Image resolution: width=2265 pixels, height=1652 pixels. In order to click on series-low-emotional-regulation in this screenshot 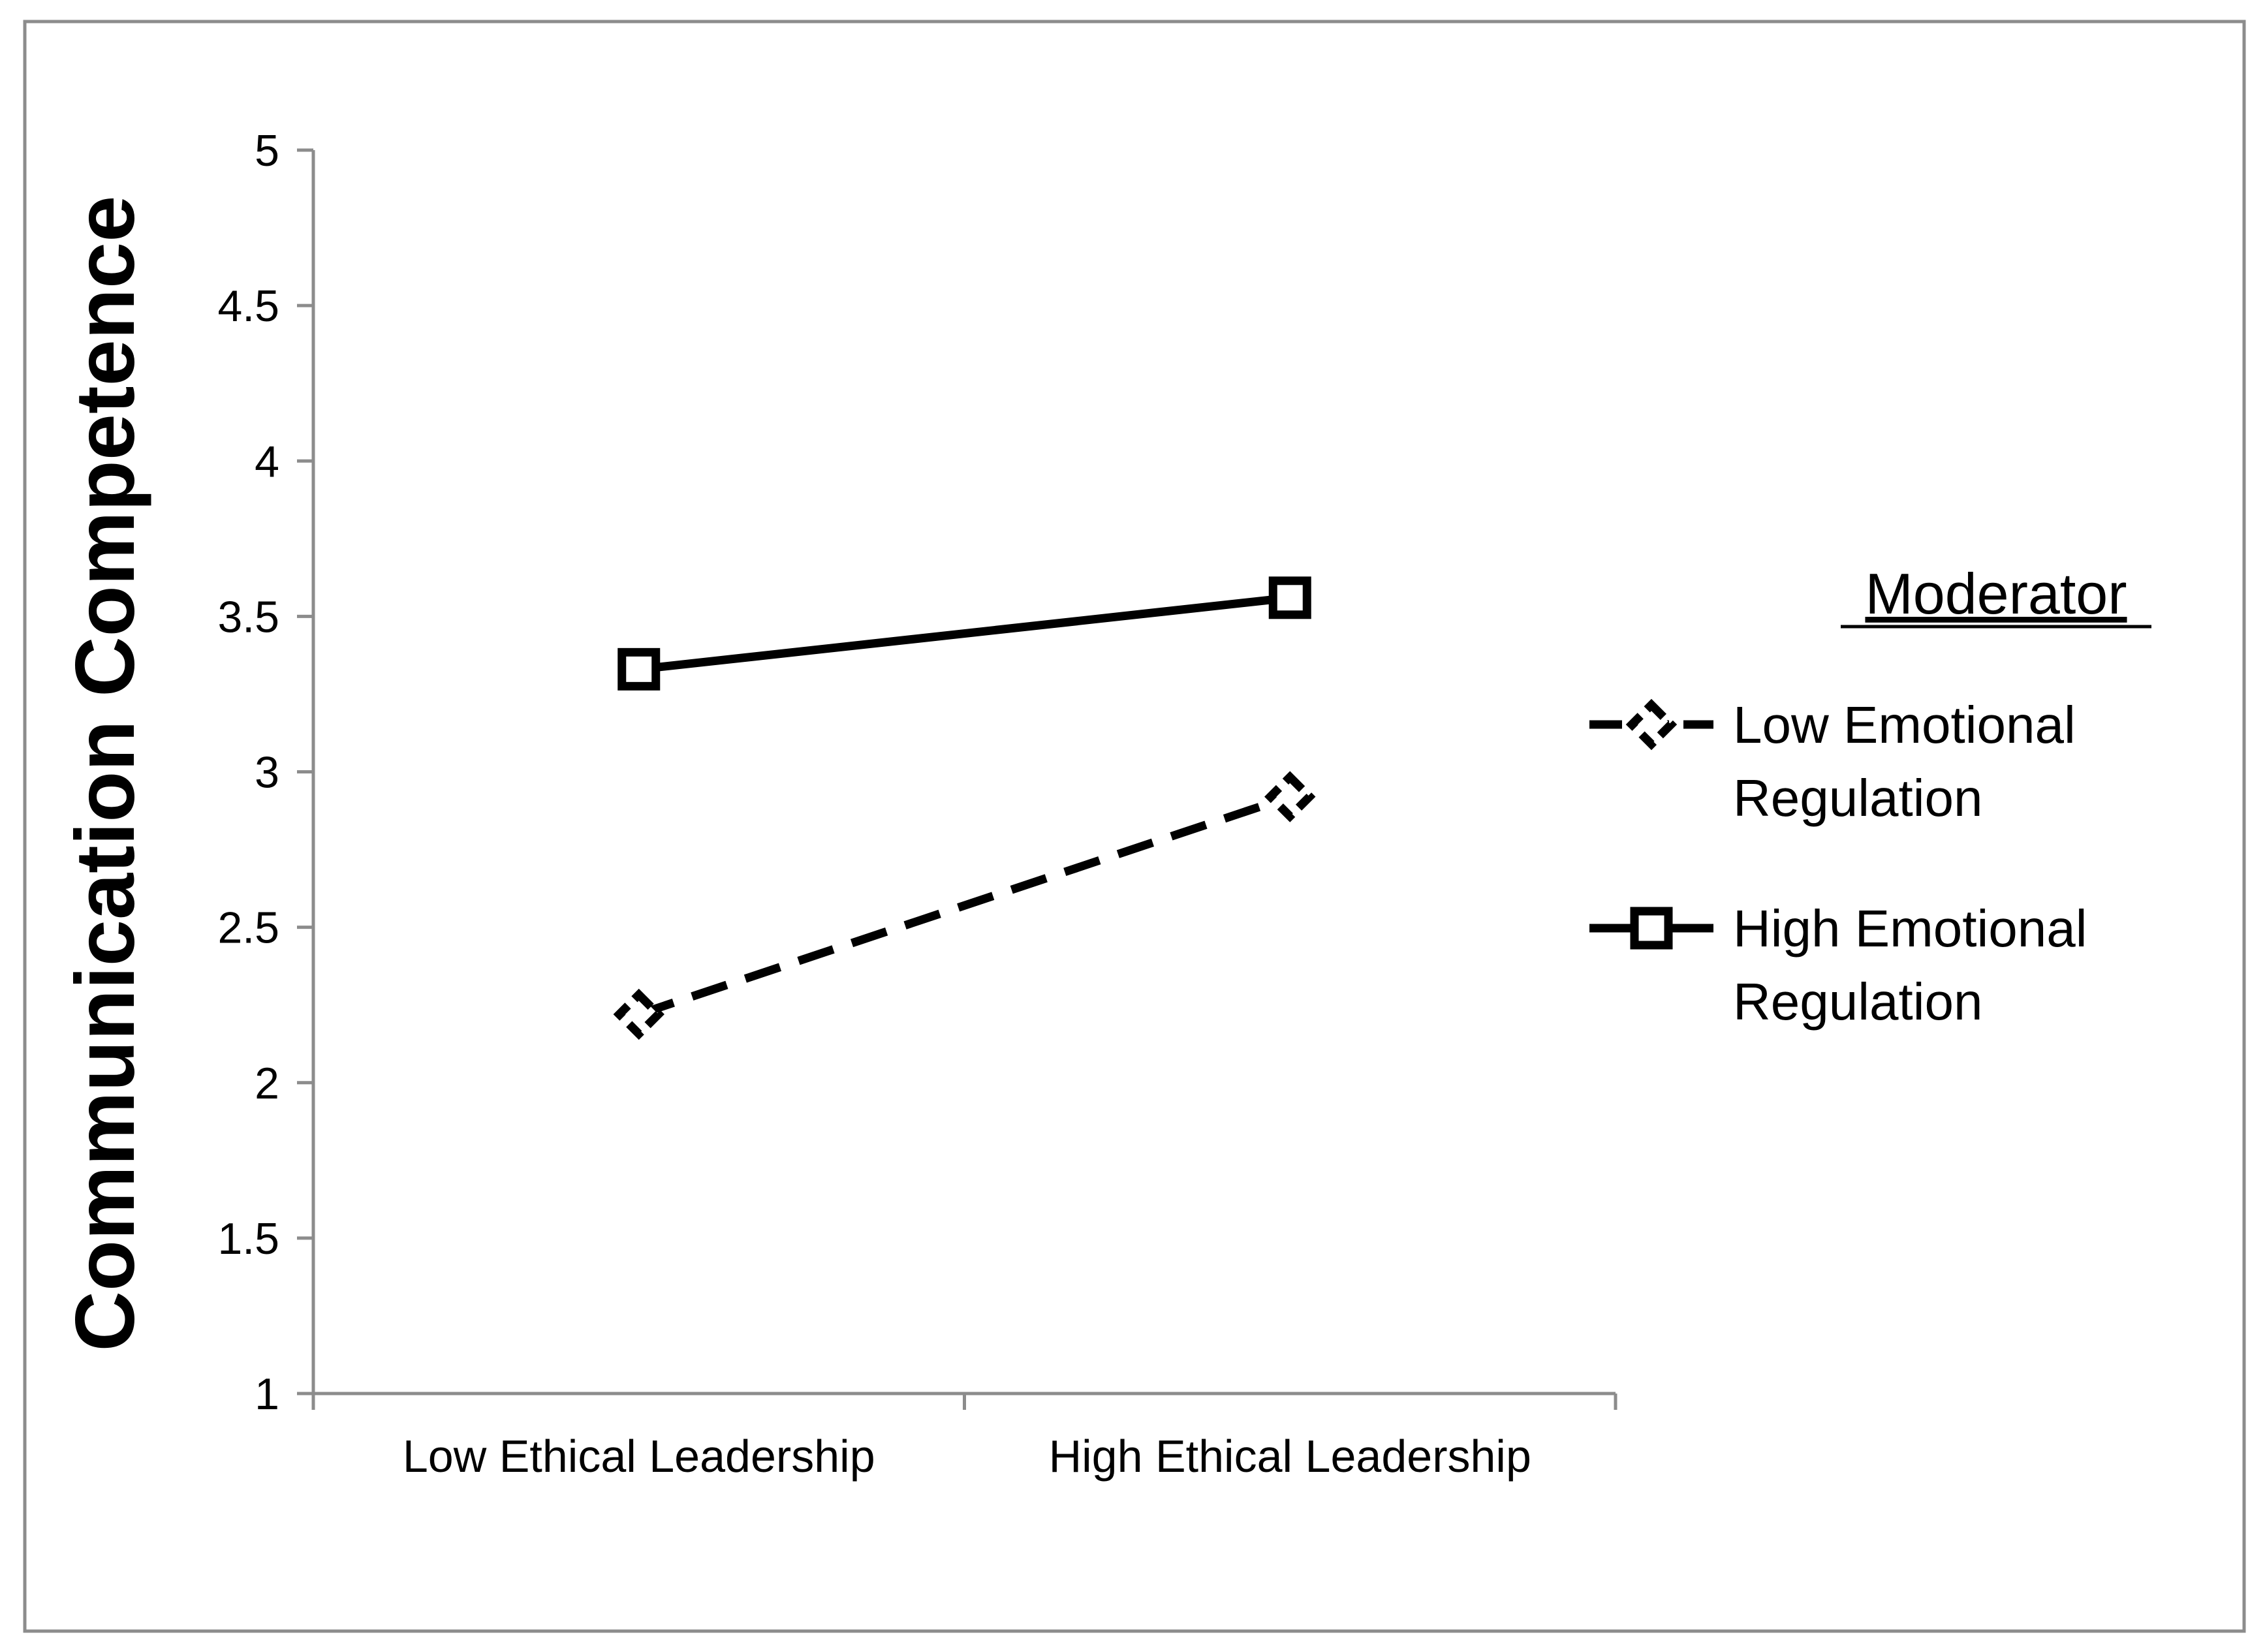, I will do `click(964, 905)`.